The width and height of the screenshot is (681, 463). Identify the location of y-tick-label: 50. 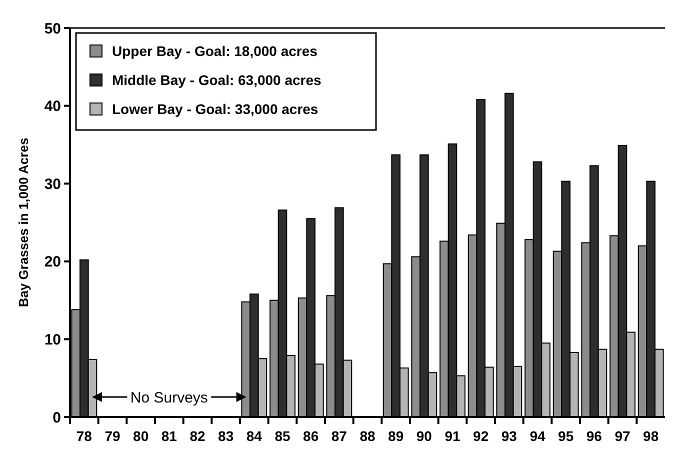
(52, 29).